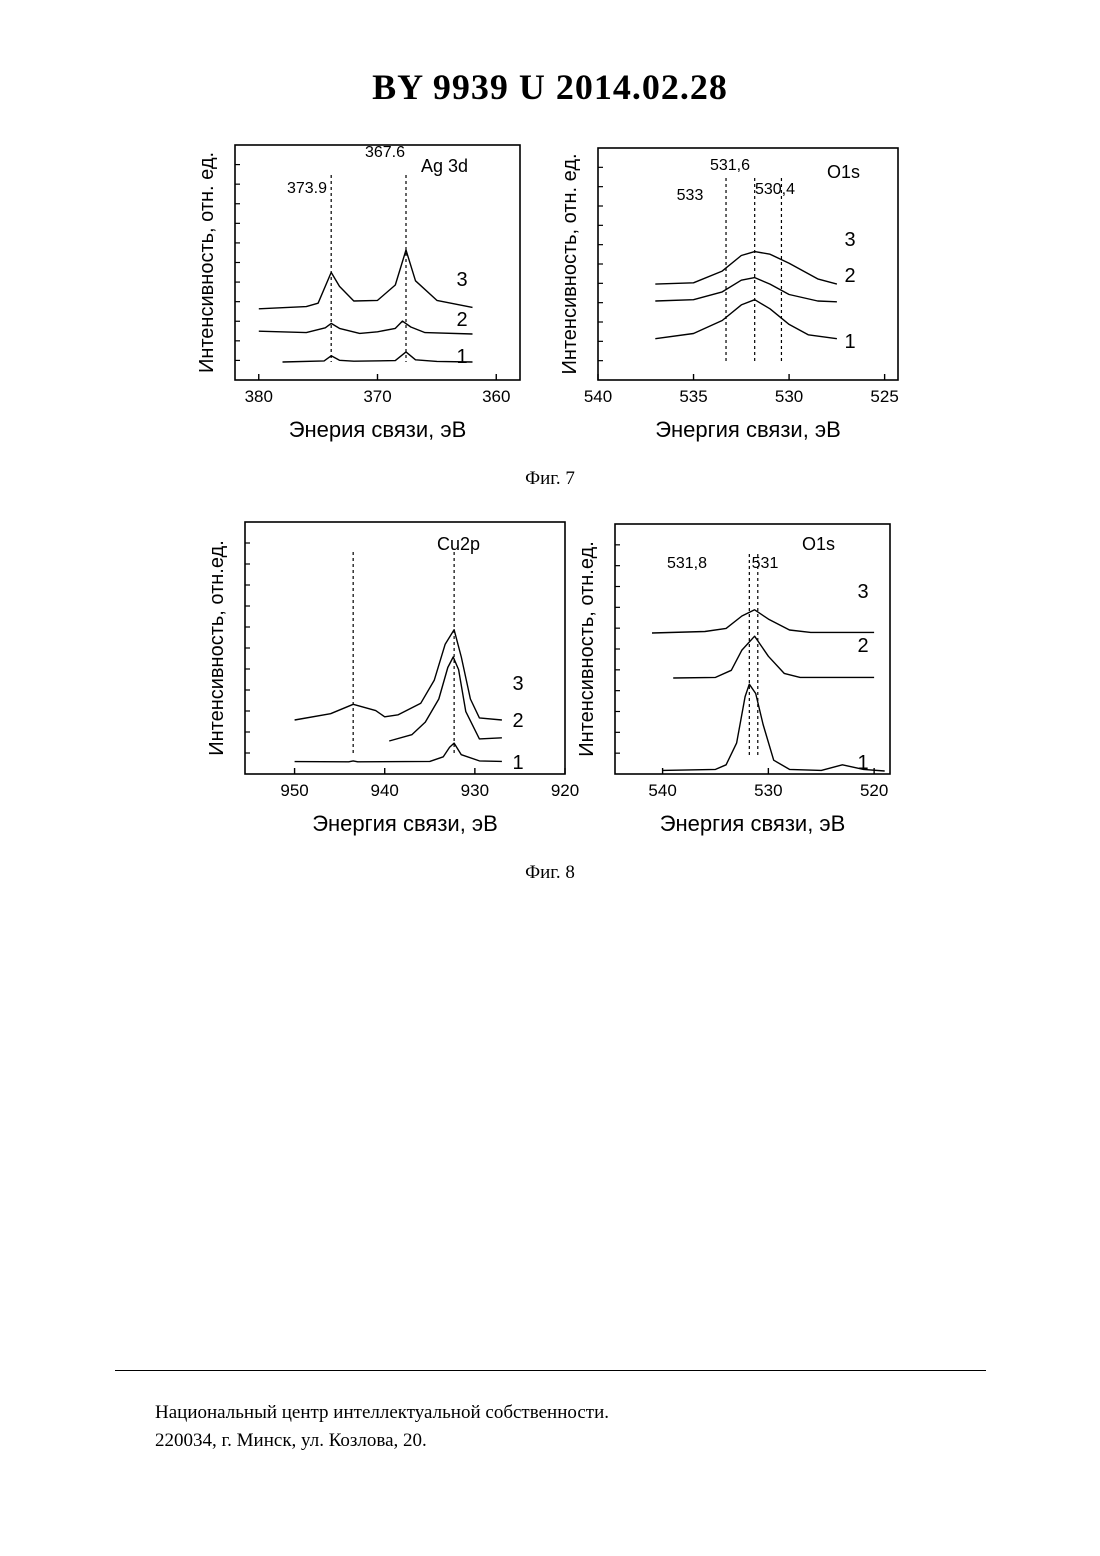  I want to click on x-tick-label: 360, so click(496, 396).